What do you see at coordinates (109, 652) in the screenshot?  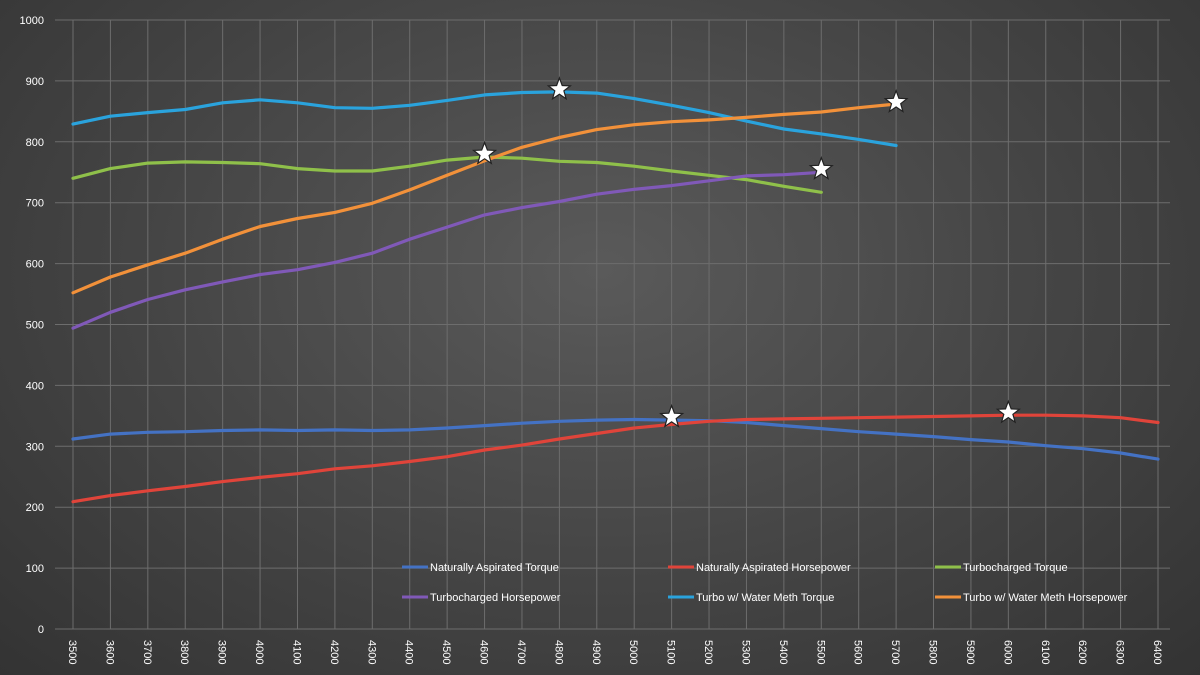 I see `x-tick-label: 3600` at bounding box center [109, 652].